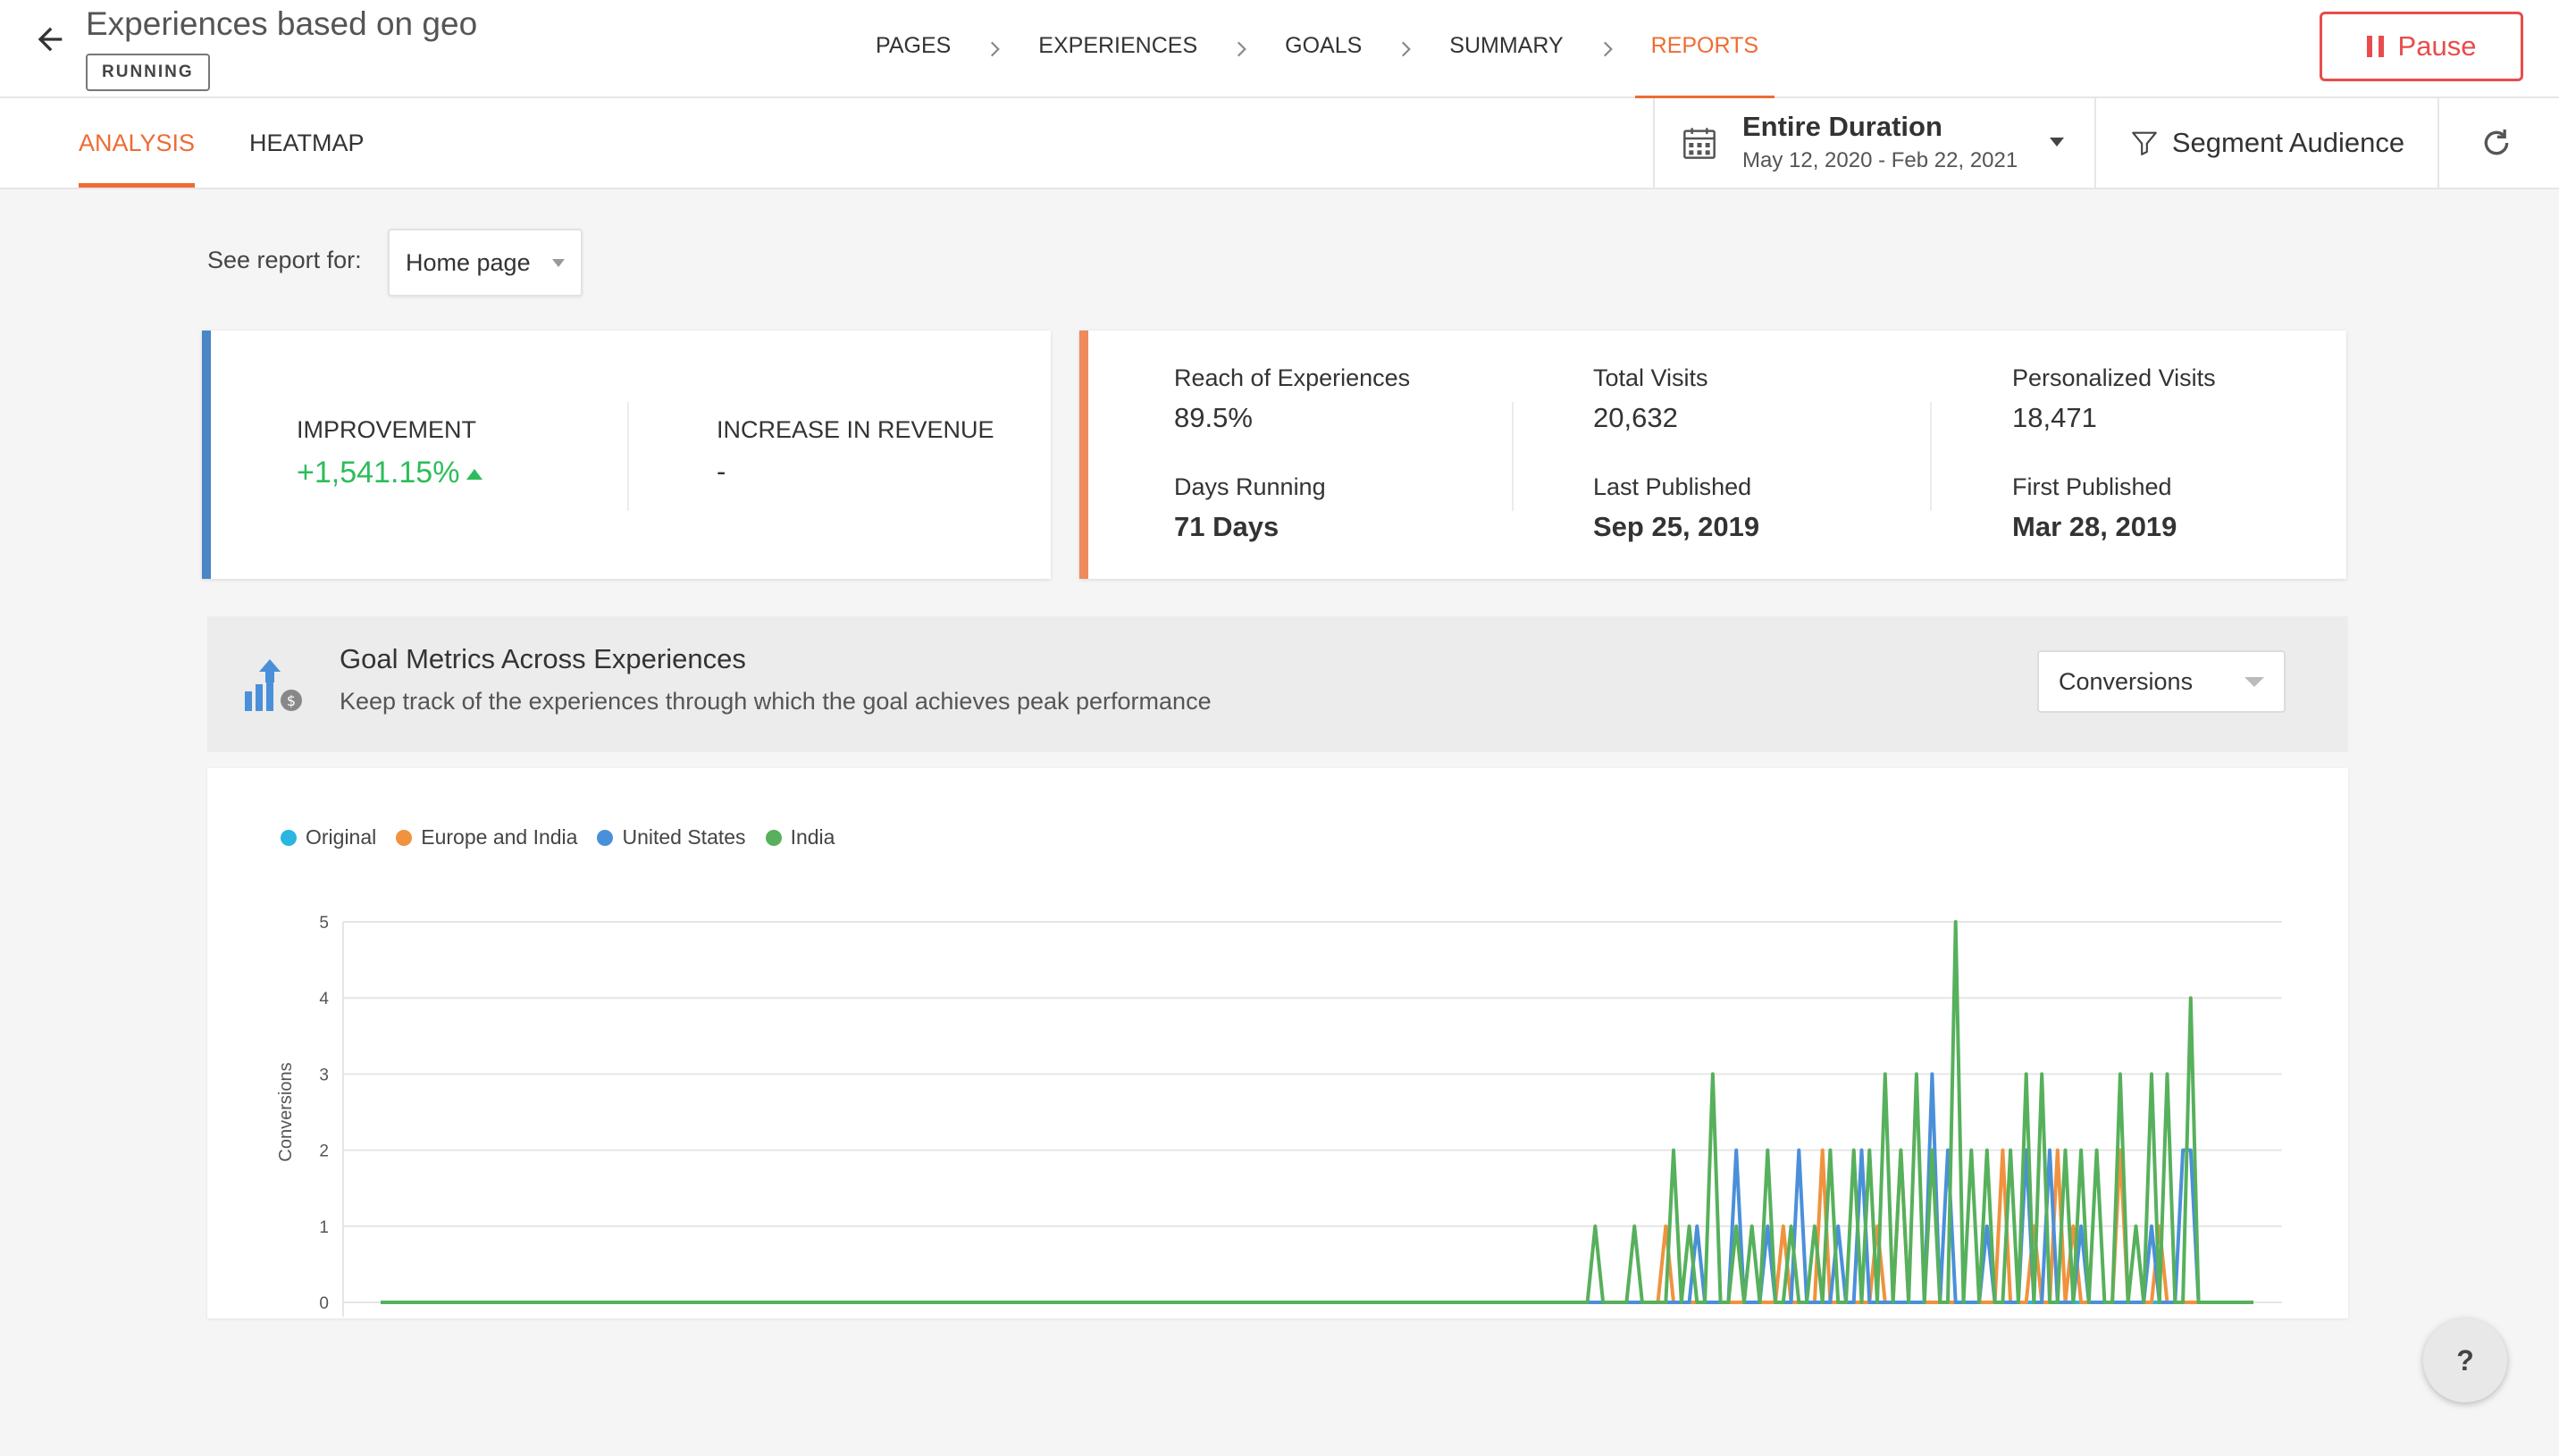 The height and width of the screenshot is (1456, 2559). Describe the element at coordinates (2437, 46) in the screenshot. I see `pause-label: Pause` at that location.